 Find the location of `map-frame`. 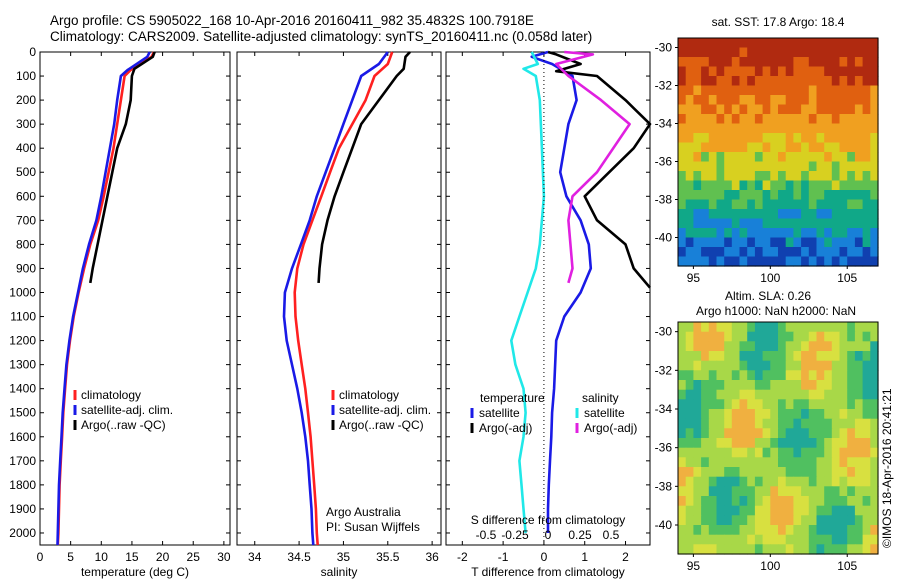

map-frame is located at coordinates (778, 152).